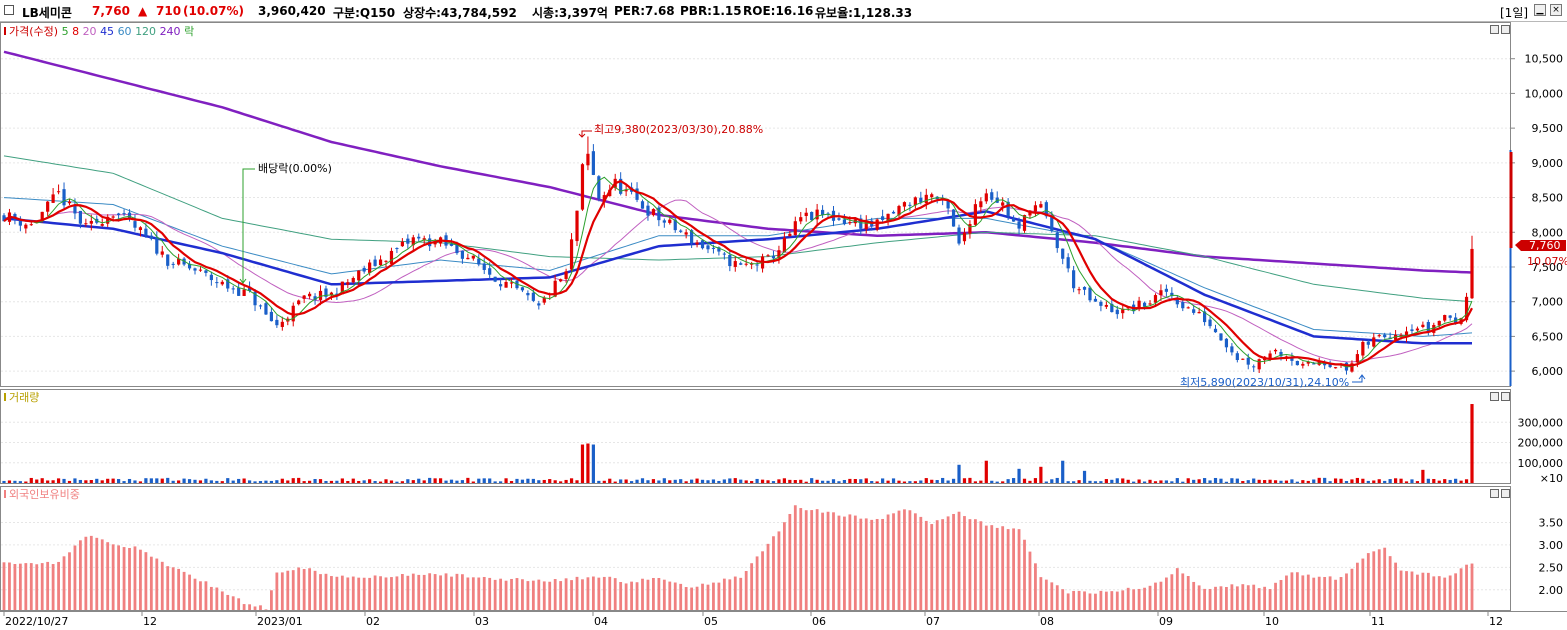 The image size is (1567, 630). I want to click on date-tick-label: 02, so click(373, 621).